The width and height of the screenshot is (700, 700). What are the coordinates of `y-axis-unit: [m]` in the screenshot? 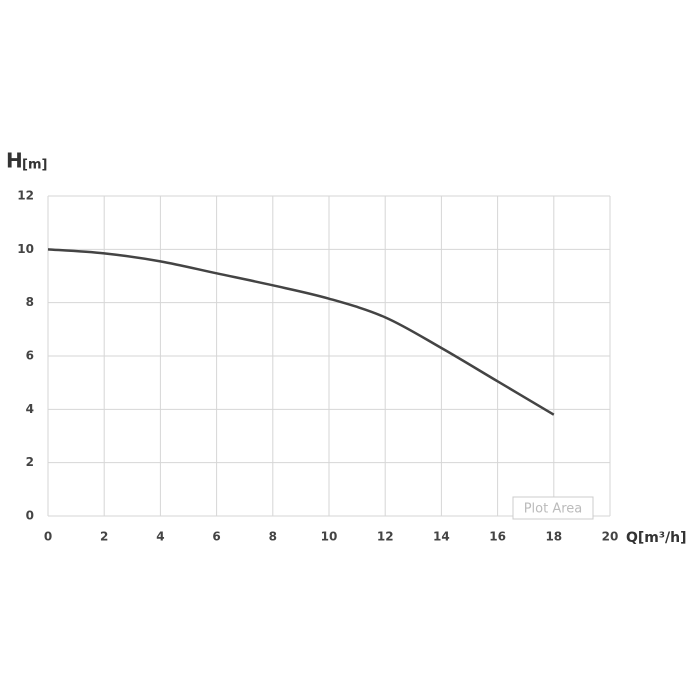 It's located at (34, 165).